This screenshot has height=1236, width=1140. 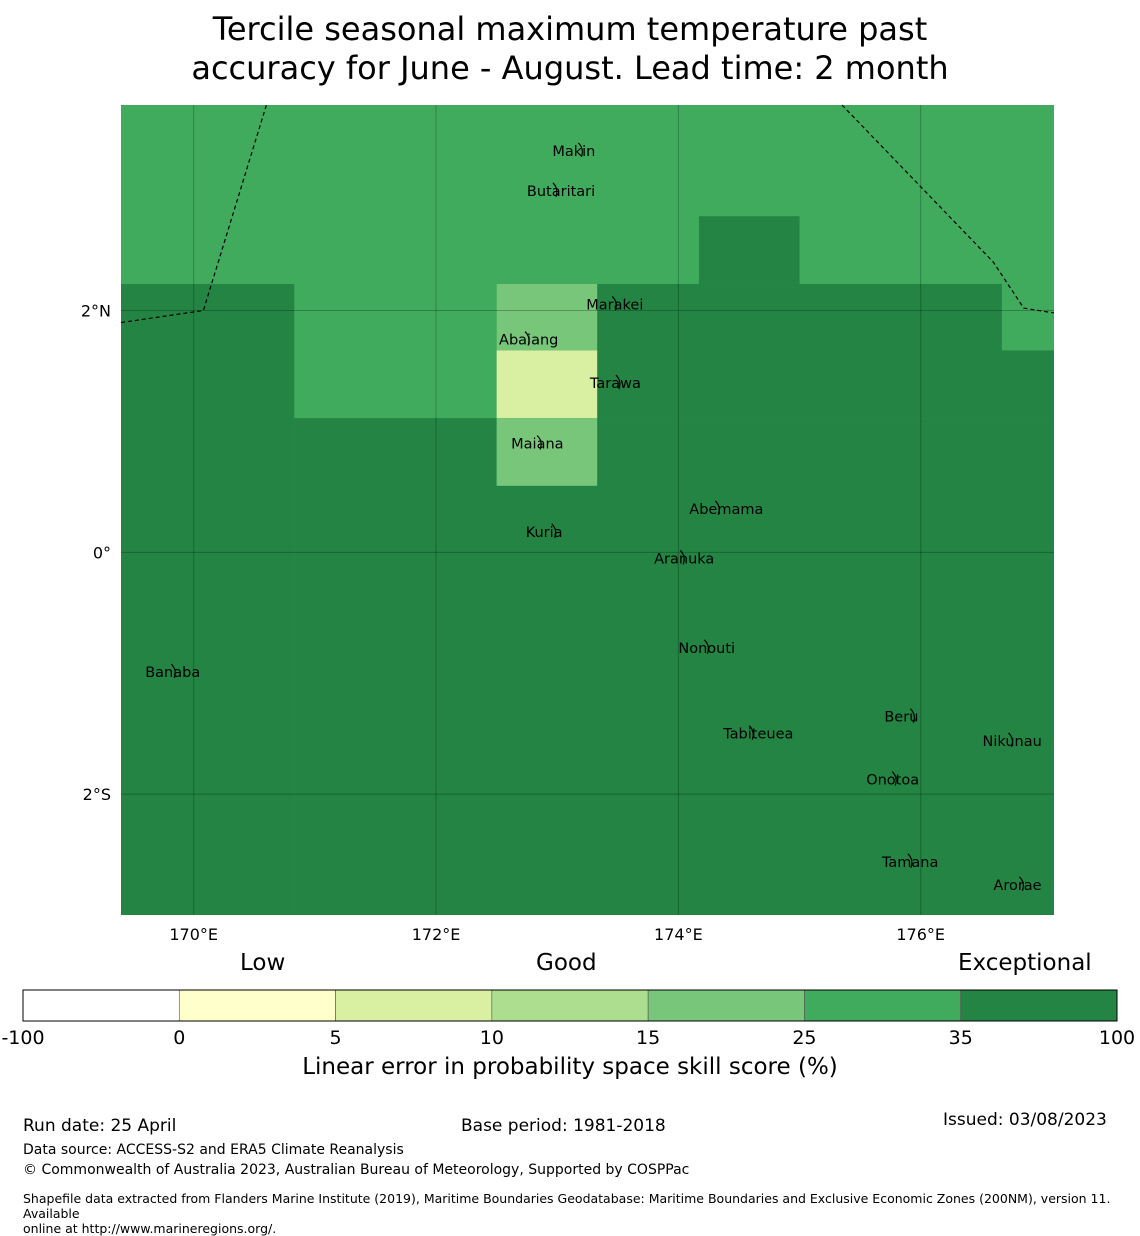 What do you see at coordinates (961, 1038) in the screenshot?
I see `colorbar-tick-label: 35` at bounding box center [961, 1038].